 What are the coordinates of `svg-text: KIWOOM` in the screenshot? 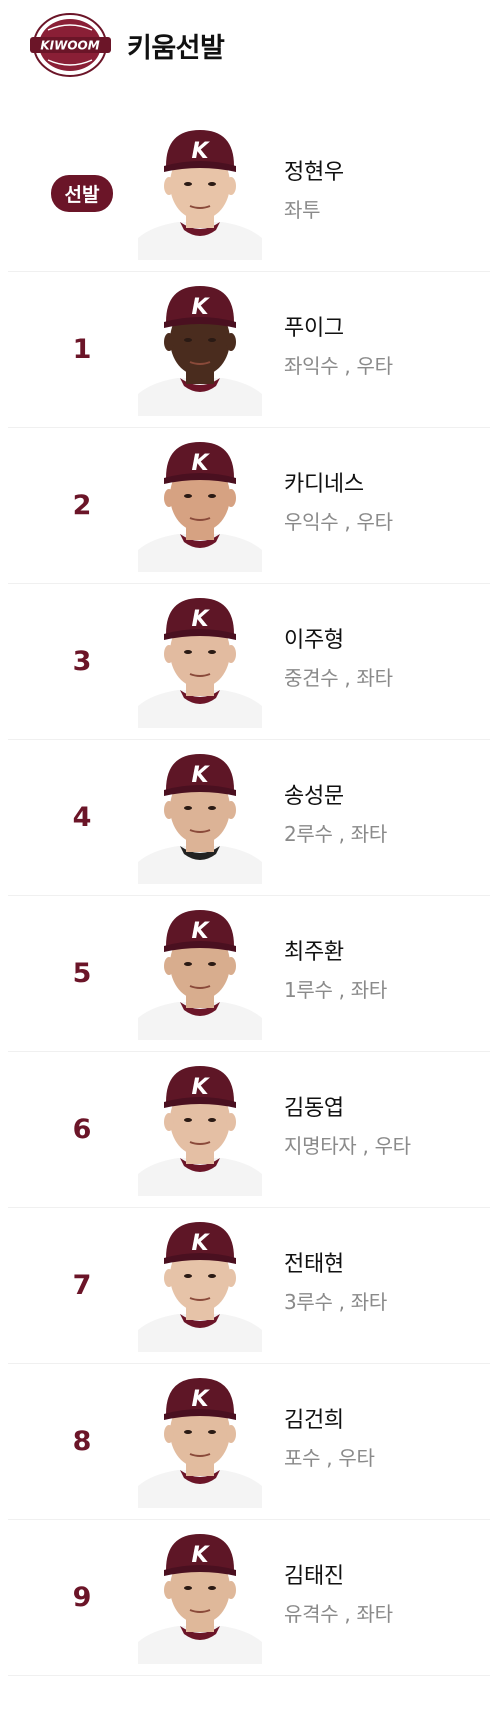 It's located at (69, 46).